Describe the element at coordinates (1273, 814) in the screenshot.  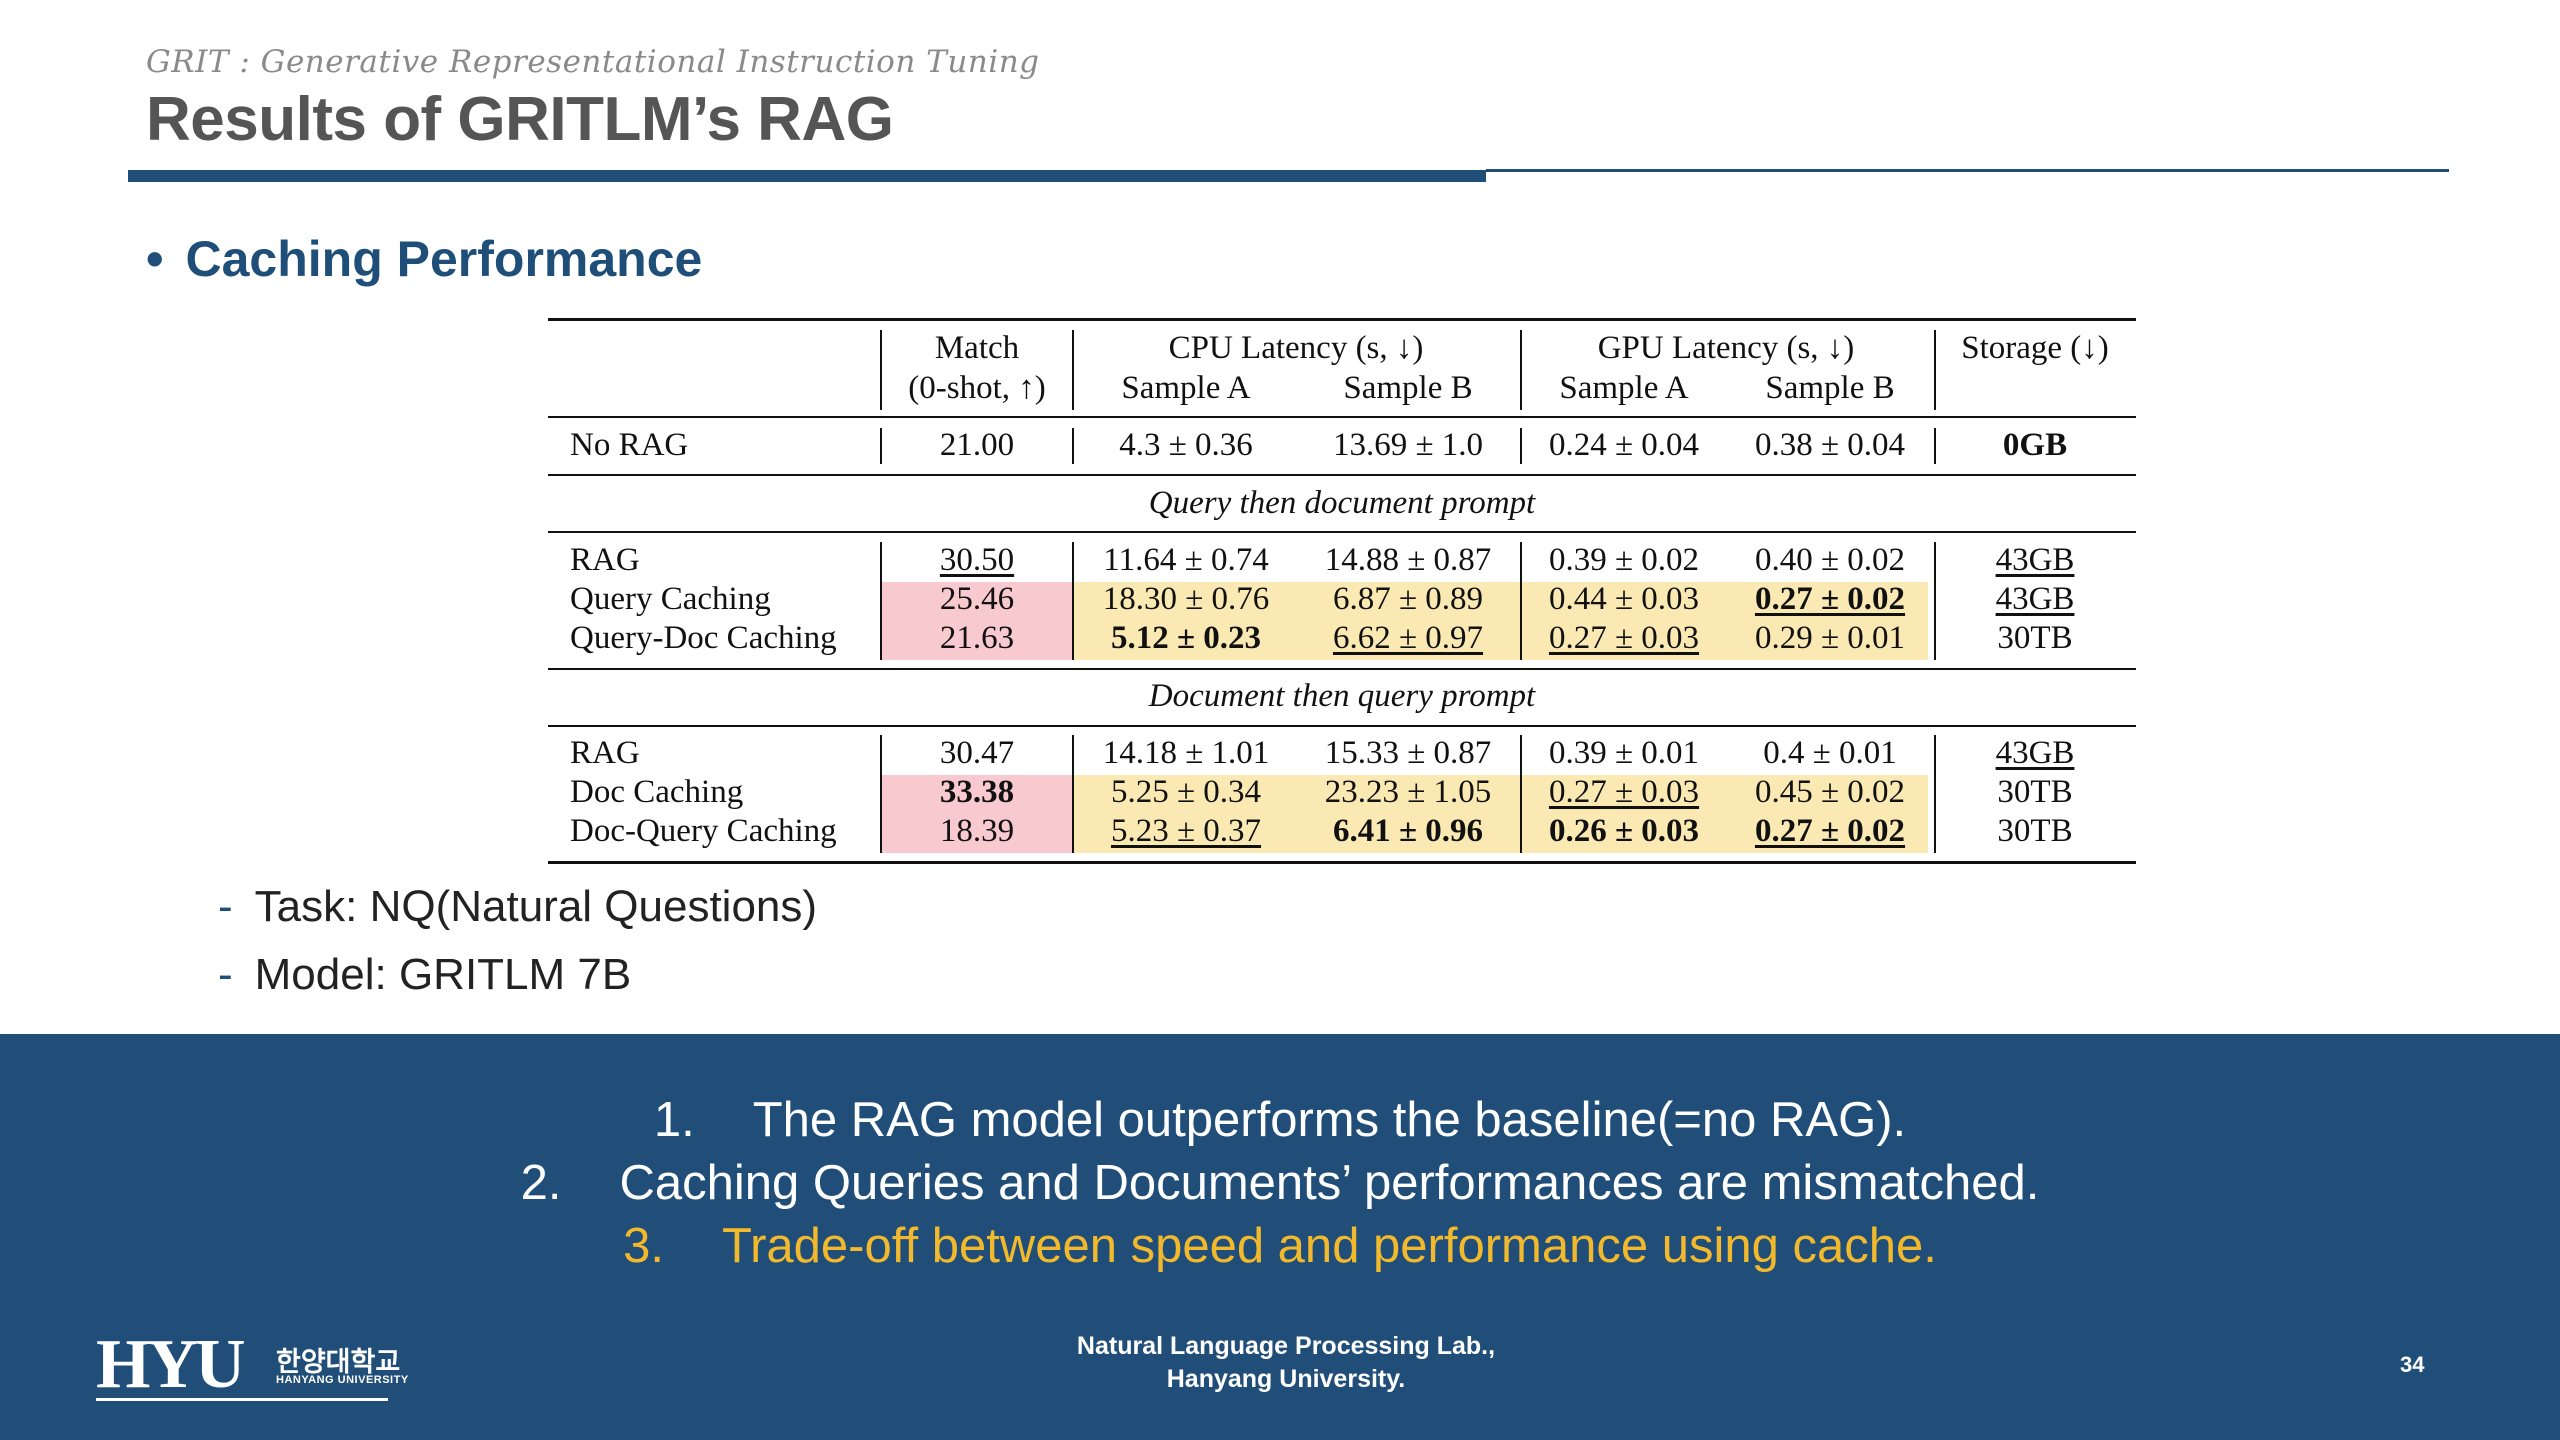
I see `highlight-cpu-doc` at that location.